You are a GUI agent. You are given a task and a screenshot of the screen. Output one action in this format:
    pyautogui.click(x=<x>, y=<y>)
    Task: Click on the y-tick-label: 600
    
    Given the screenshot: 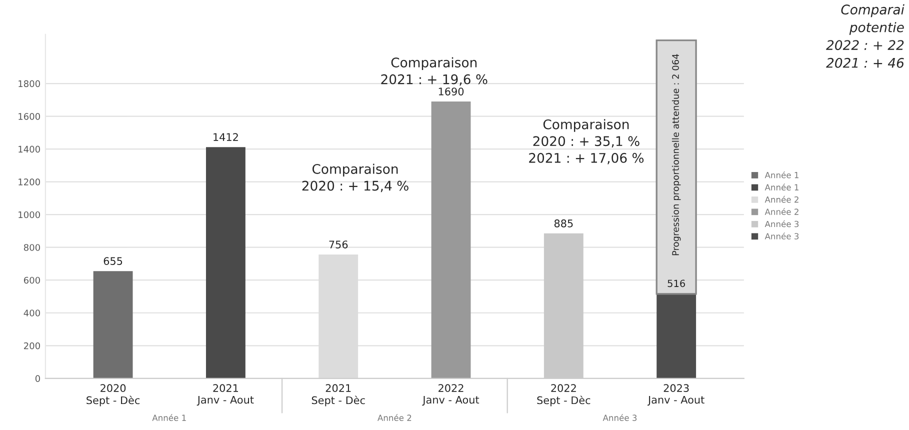 What is the action you would take?
    pyautogui.click(x=32, y=280)
    